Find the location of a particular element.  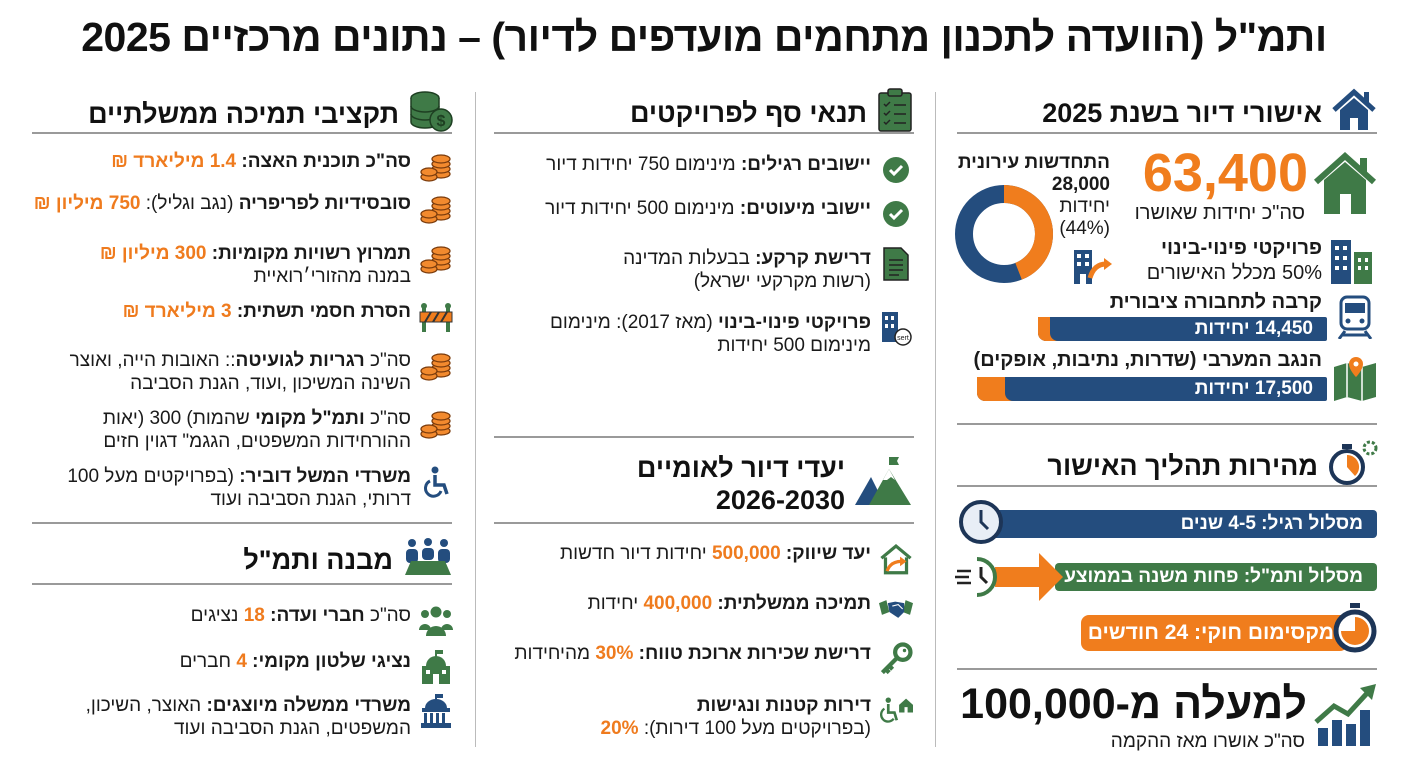

list-item-text: נציגי שלטון מקומי: 4 חברים is located at coordinates (222, 661).